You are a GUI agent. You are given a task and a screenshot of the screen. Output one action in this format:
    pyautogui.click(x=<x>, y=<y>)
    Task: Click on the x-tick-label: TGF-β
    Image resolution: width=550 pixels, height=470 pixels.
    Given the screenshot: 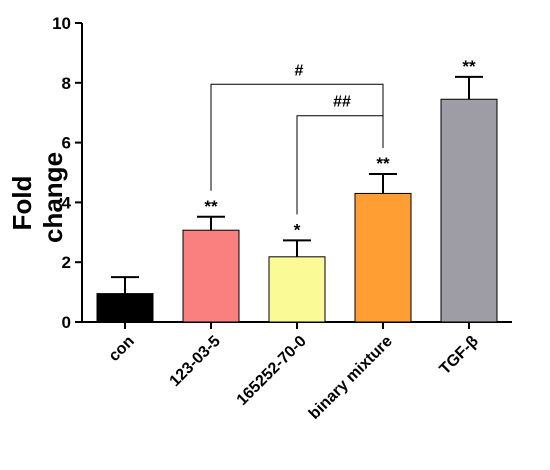 What is the action you would take?
    pyautogui.click(x=459, y=355)
    